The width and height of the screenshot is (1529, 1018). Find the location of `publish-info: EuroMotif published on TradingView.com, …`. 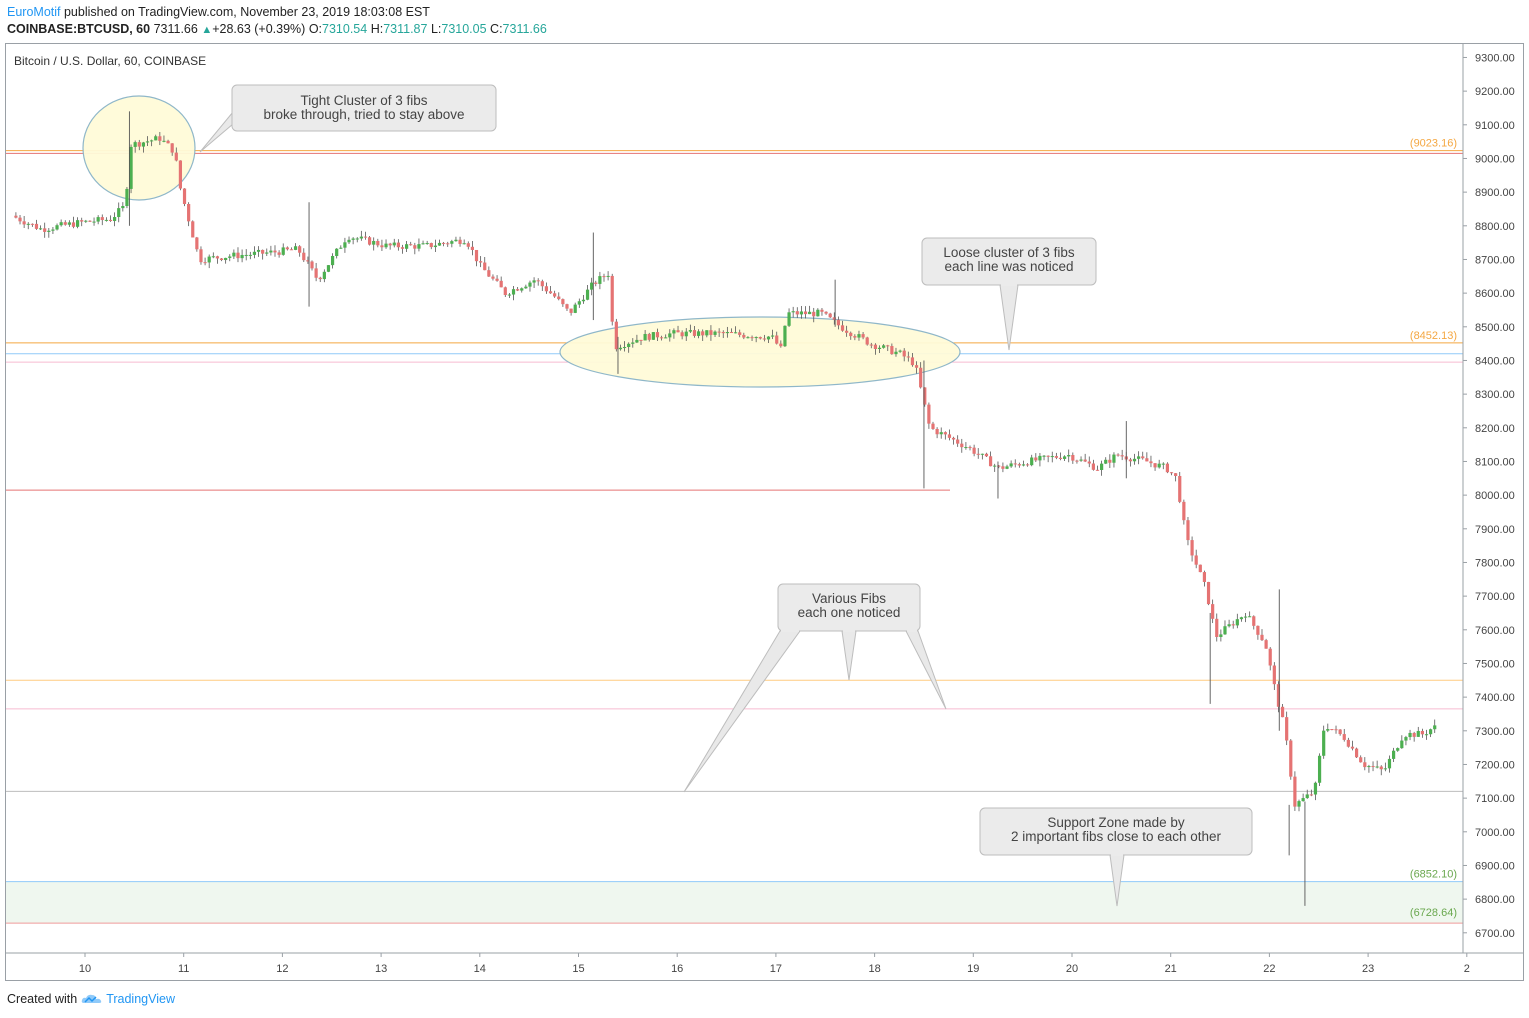

publish-info: EuroMotif published on TradingView.com, … is located at coordinates (218, 12).